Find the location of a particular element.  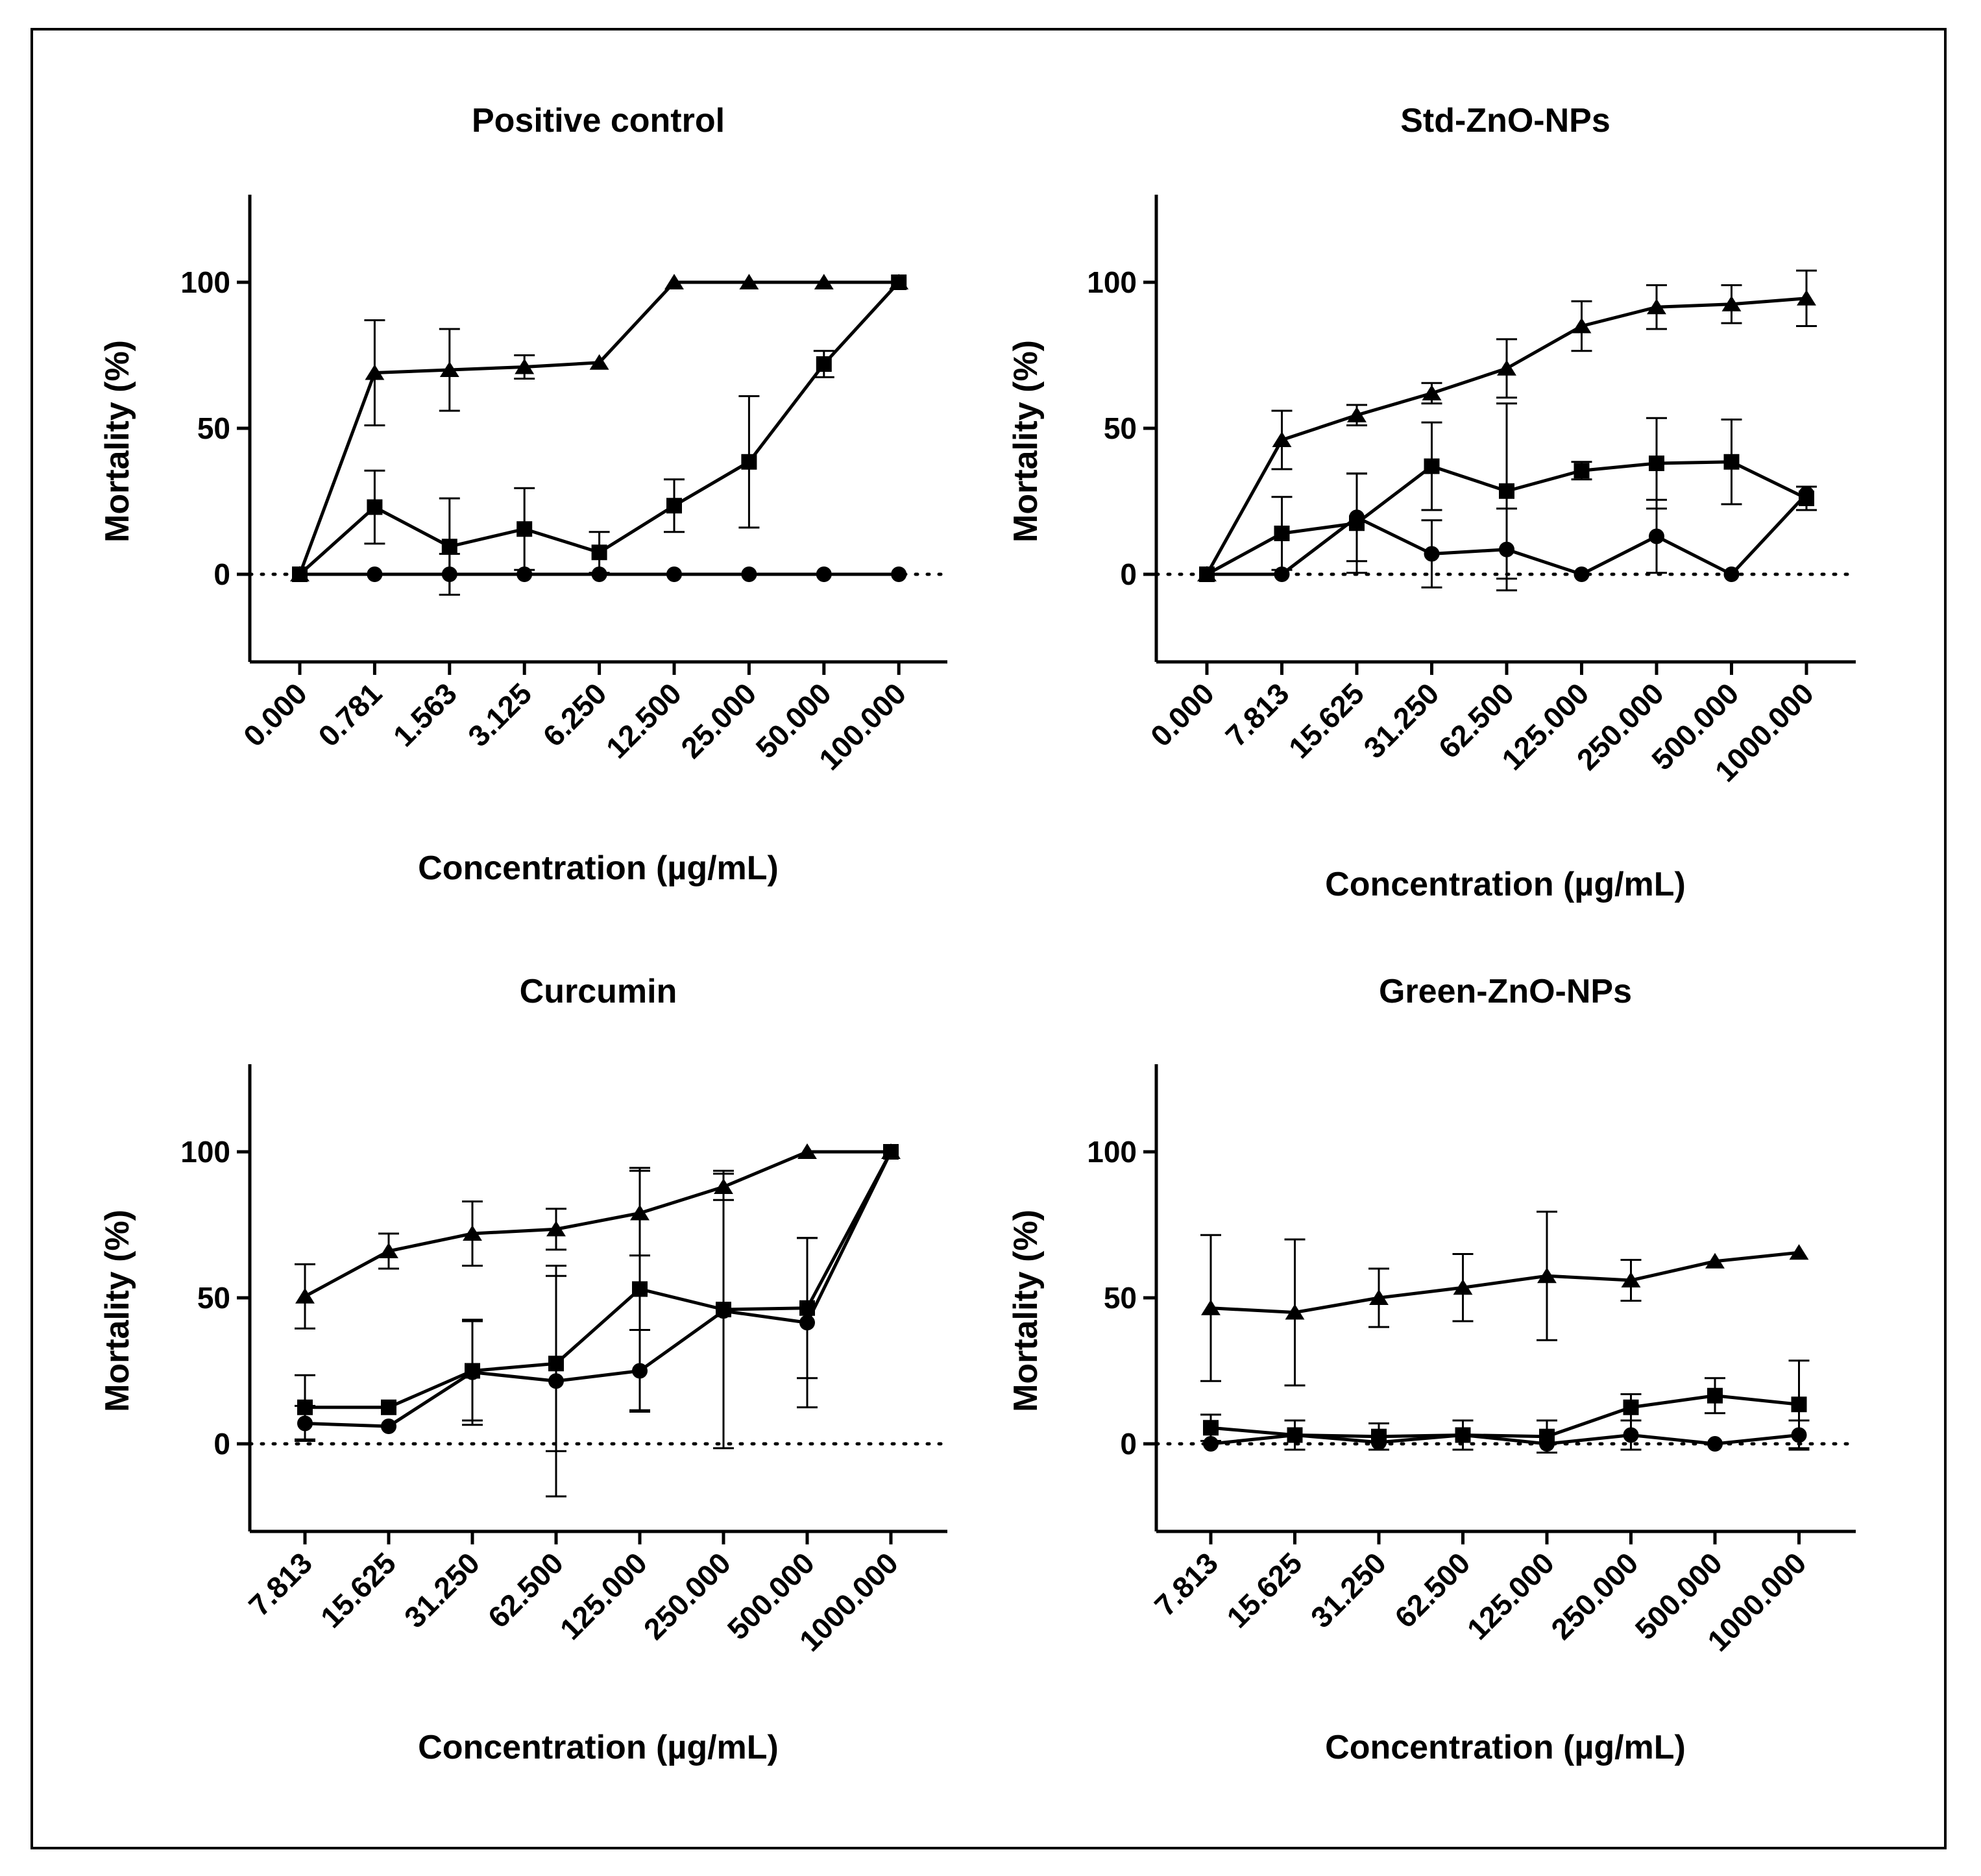

x-tick-label: 0.781 is located at coordinates (350, 714).